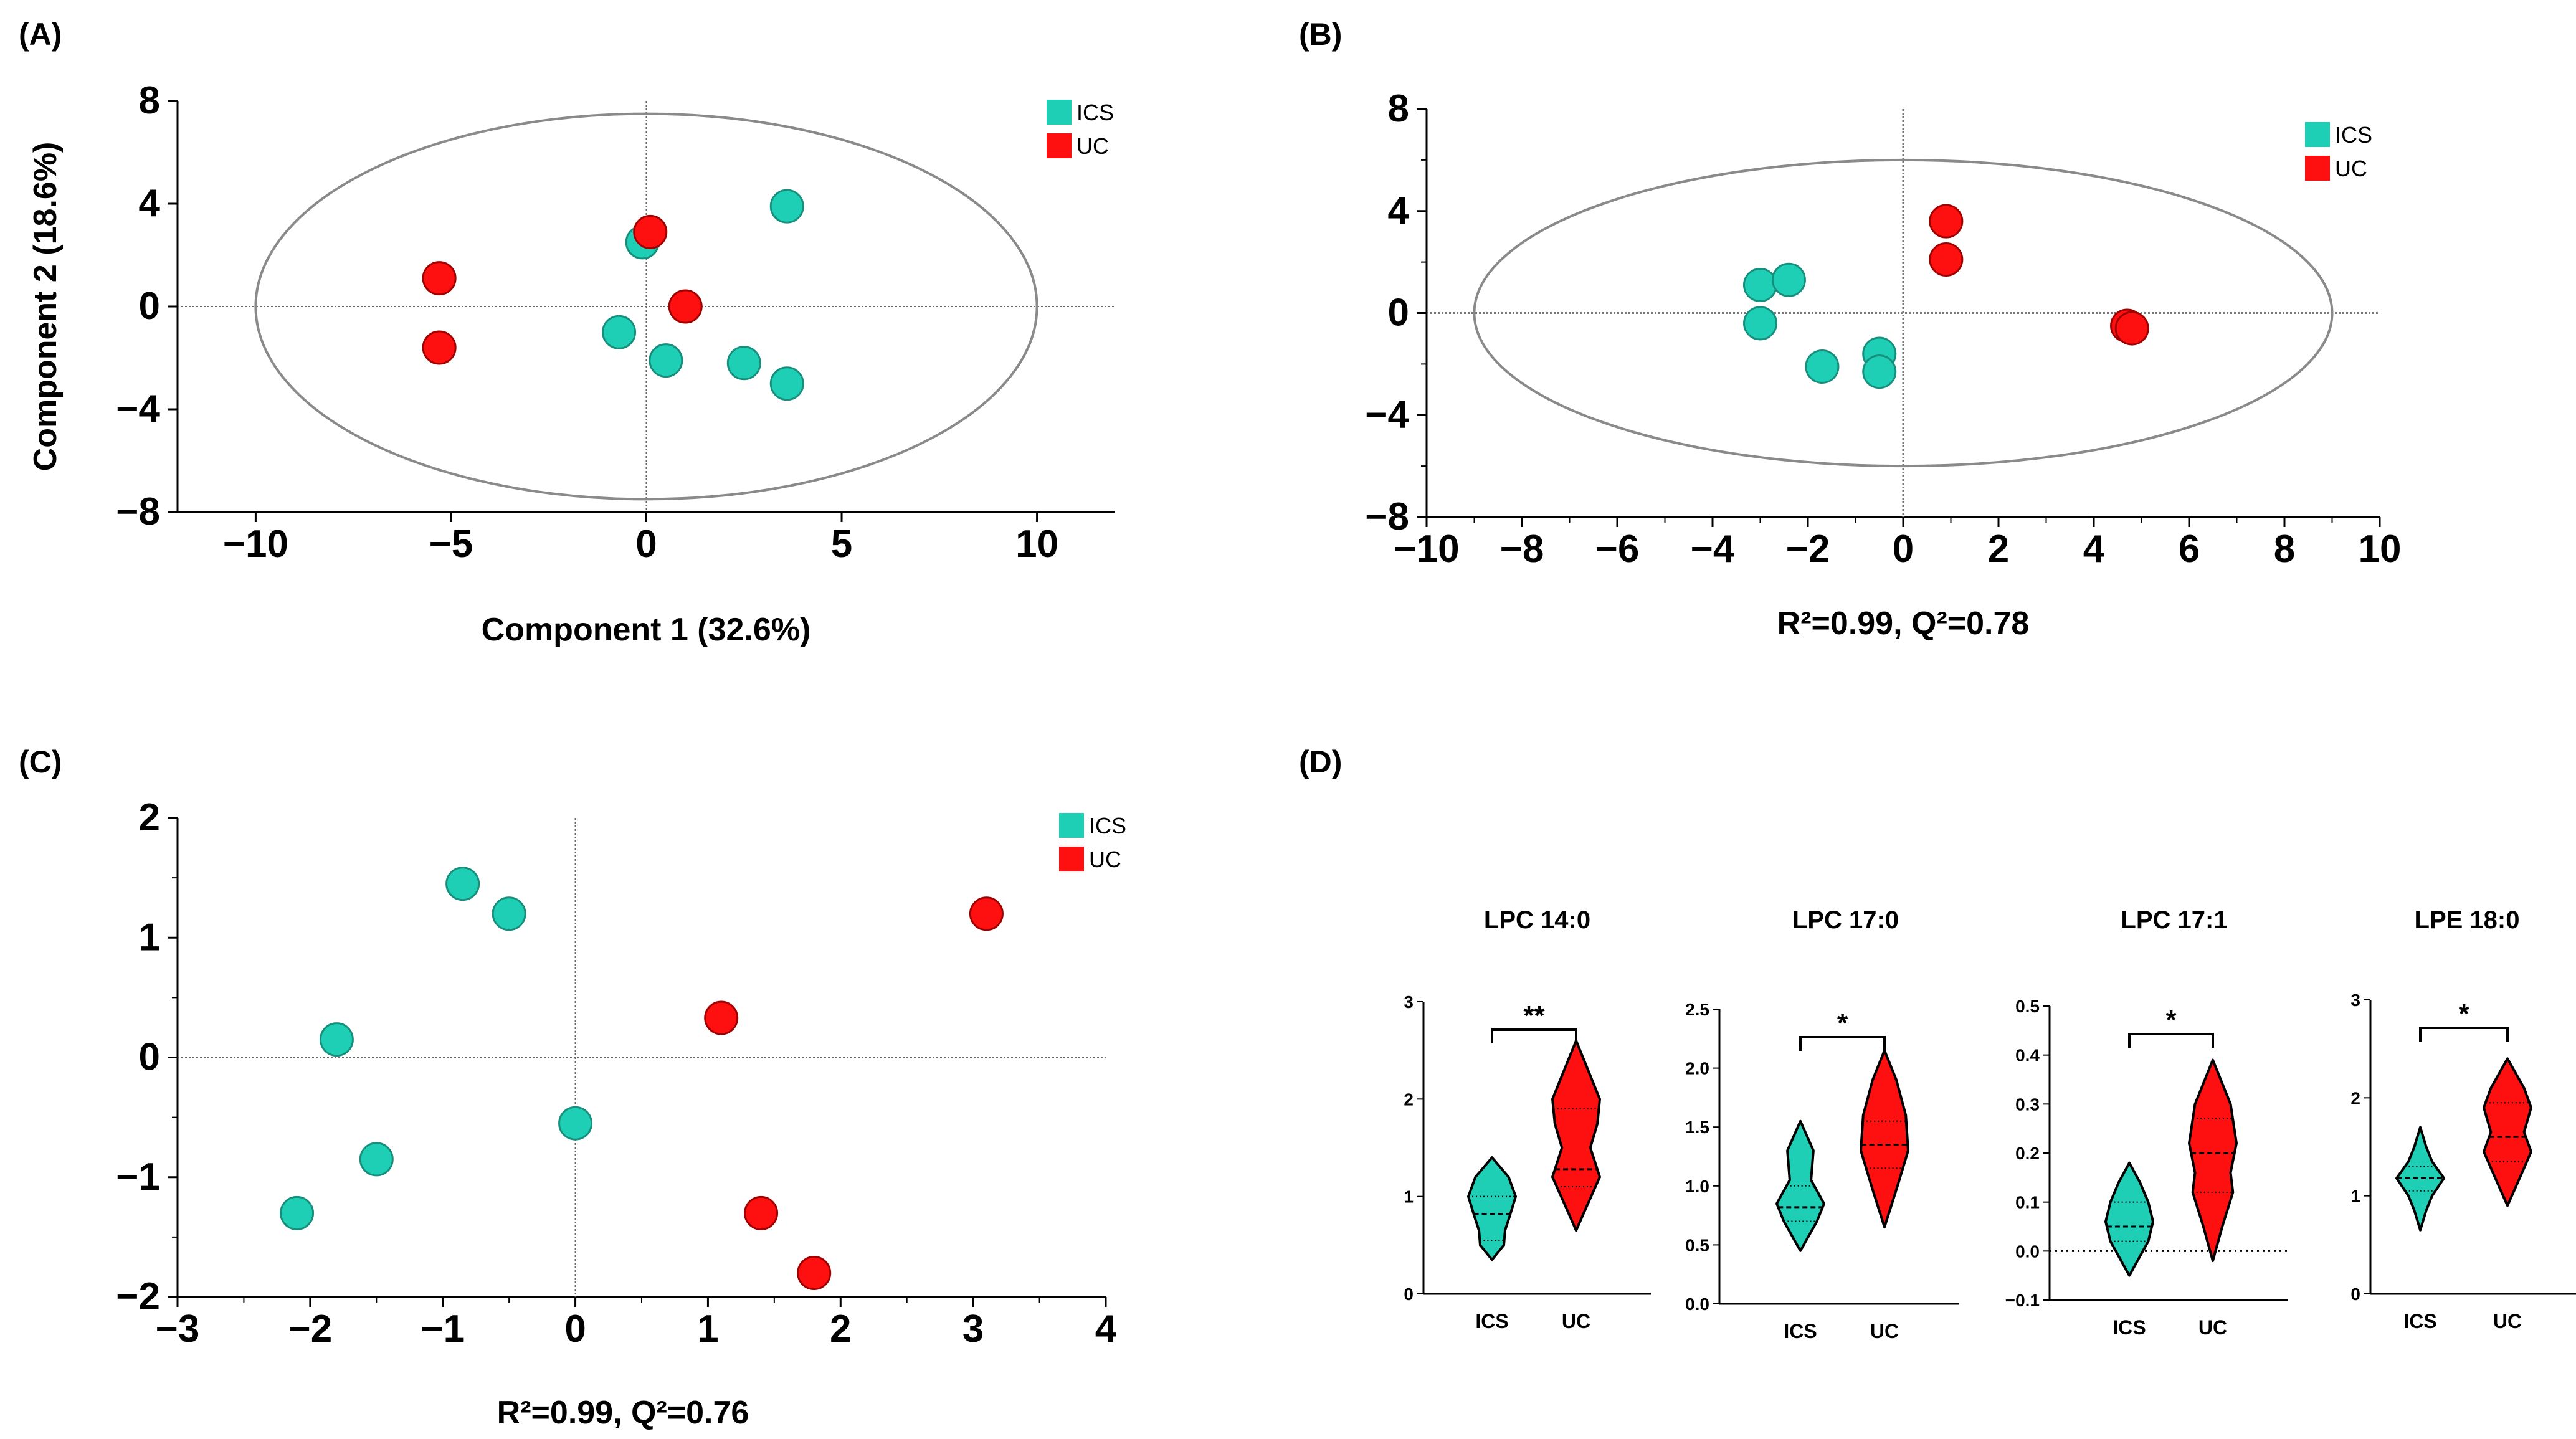 This screenshot has width=2576, height=1439. I want to click on x-tick-label: 10, so click(1036, 544).